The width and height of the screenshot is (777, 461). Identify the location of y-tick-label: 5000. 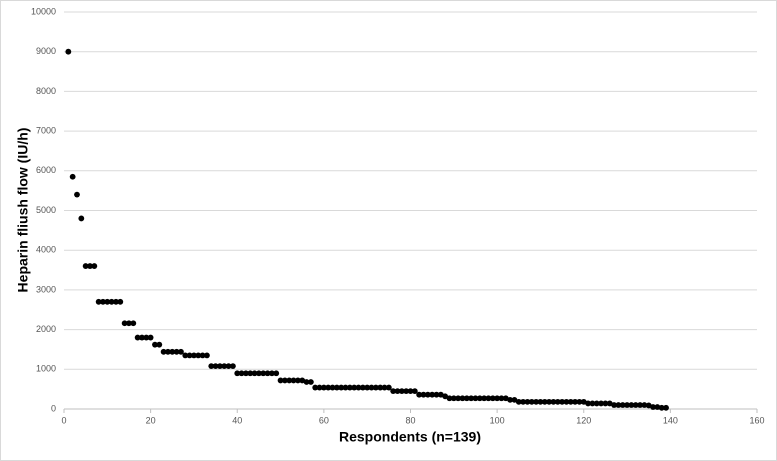
(46, 210).